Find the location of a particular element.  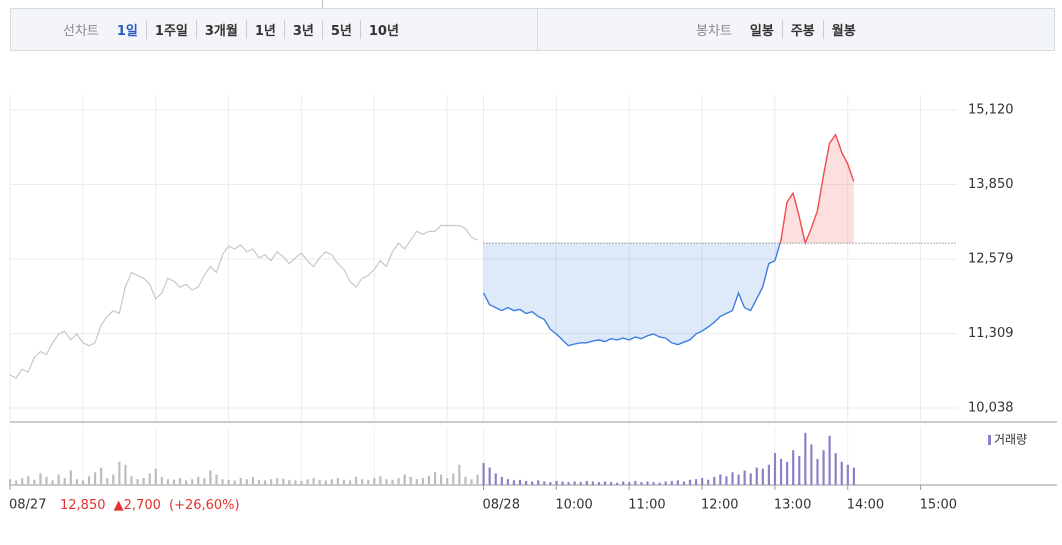

area is located at coordinates (668, 240).